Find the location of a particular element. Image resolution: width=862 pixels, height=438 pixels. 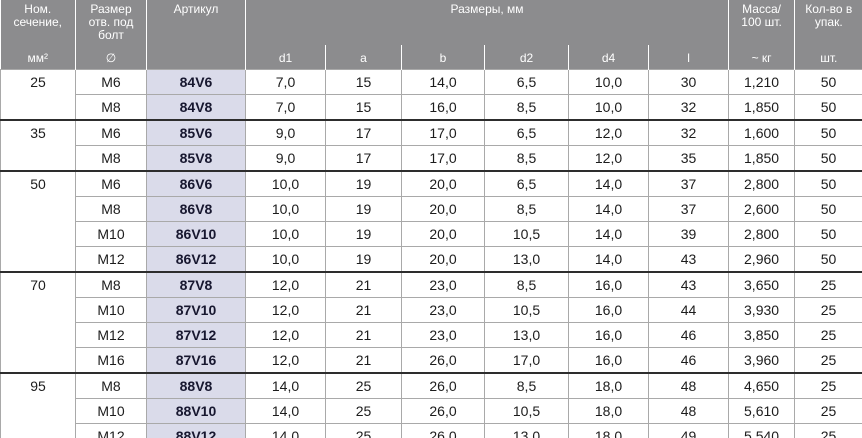

mass-cell: 4,650 is located at coordinates (762, 385).